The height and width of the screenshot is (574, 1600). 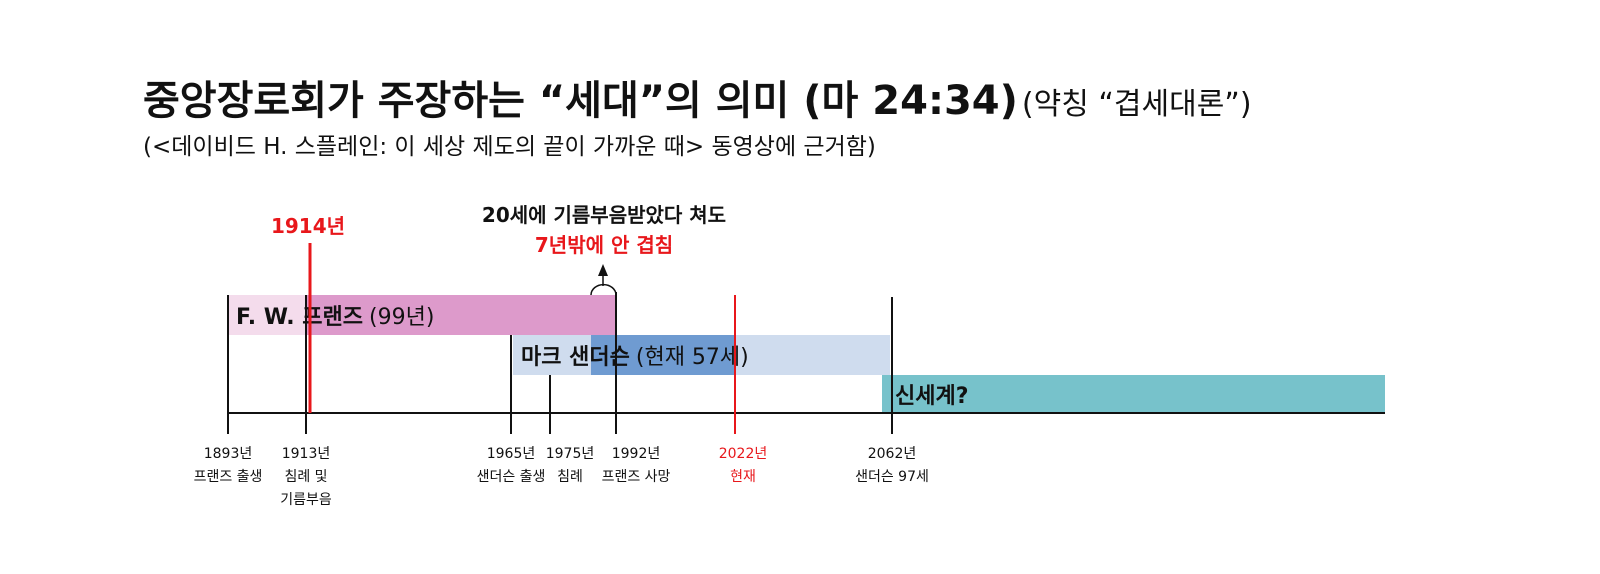 What do you see at coordinates (228, 454) in the screenshot?
I see `tick-label: 1893년` at bounding box center [228, 454].